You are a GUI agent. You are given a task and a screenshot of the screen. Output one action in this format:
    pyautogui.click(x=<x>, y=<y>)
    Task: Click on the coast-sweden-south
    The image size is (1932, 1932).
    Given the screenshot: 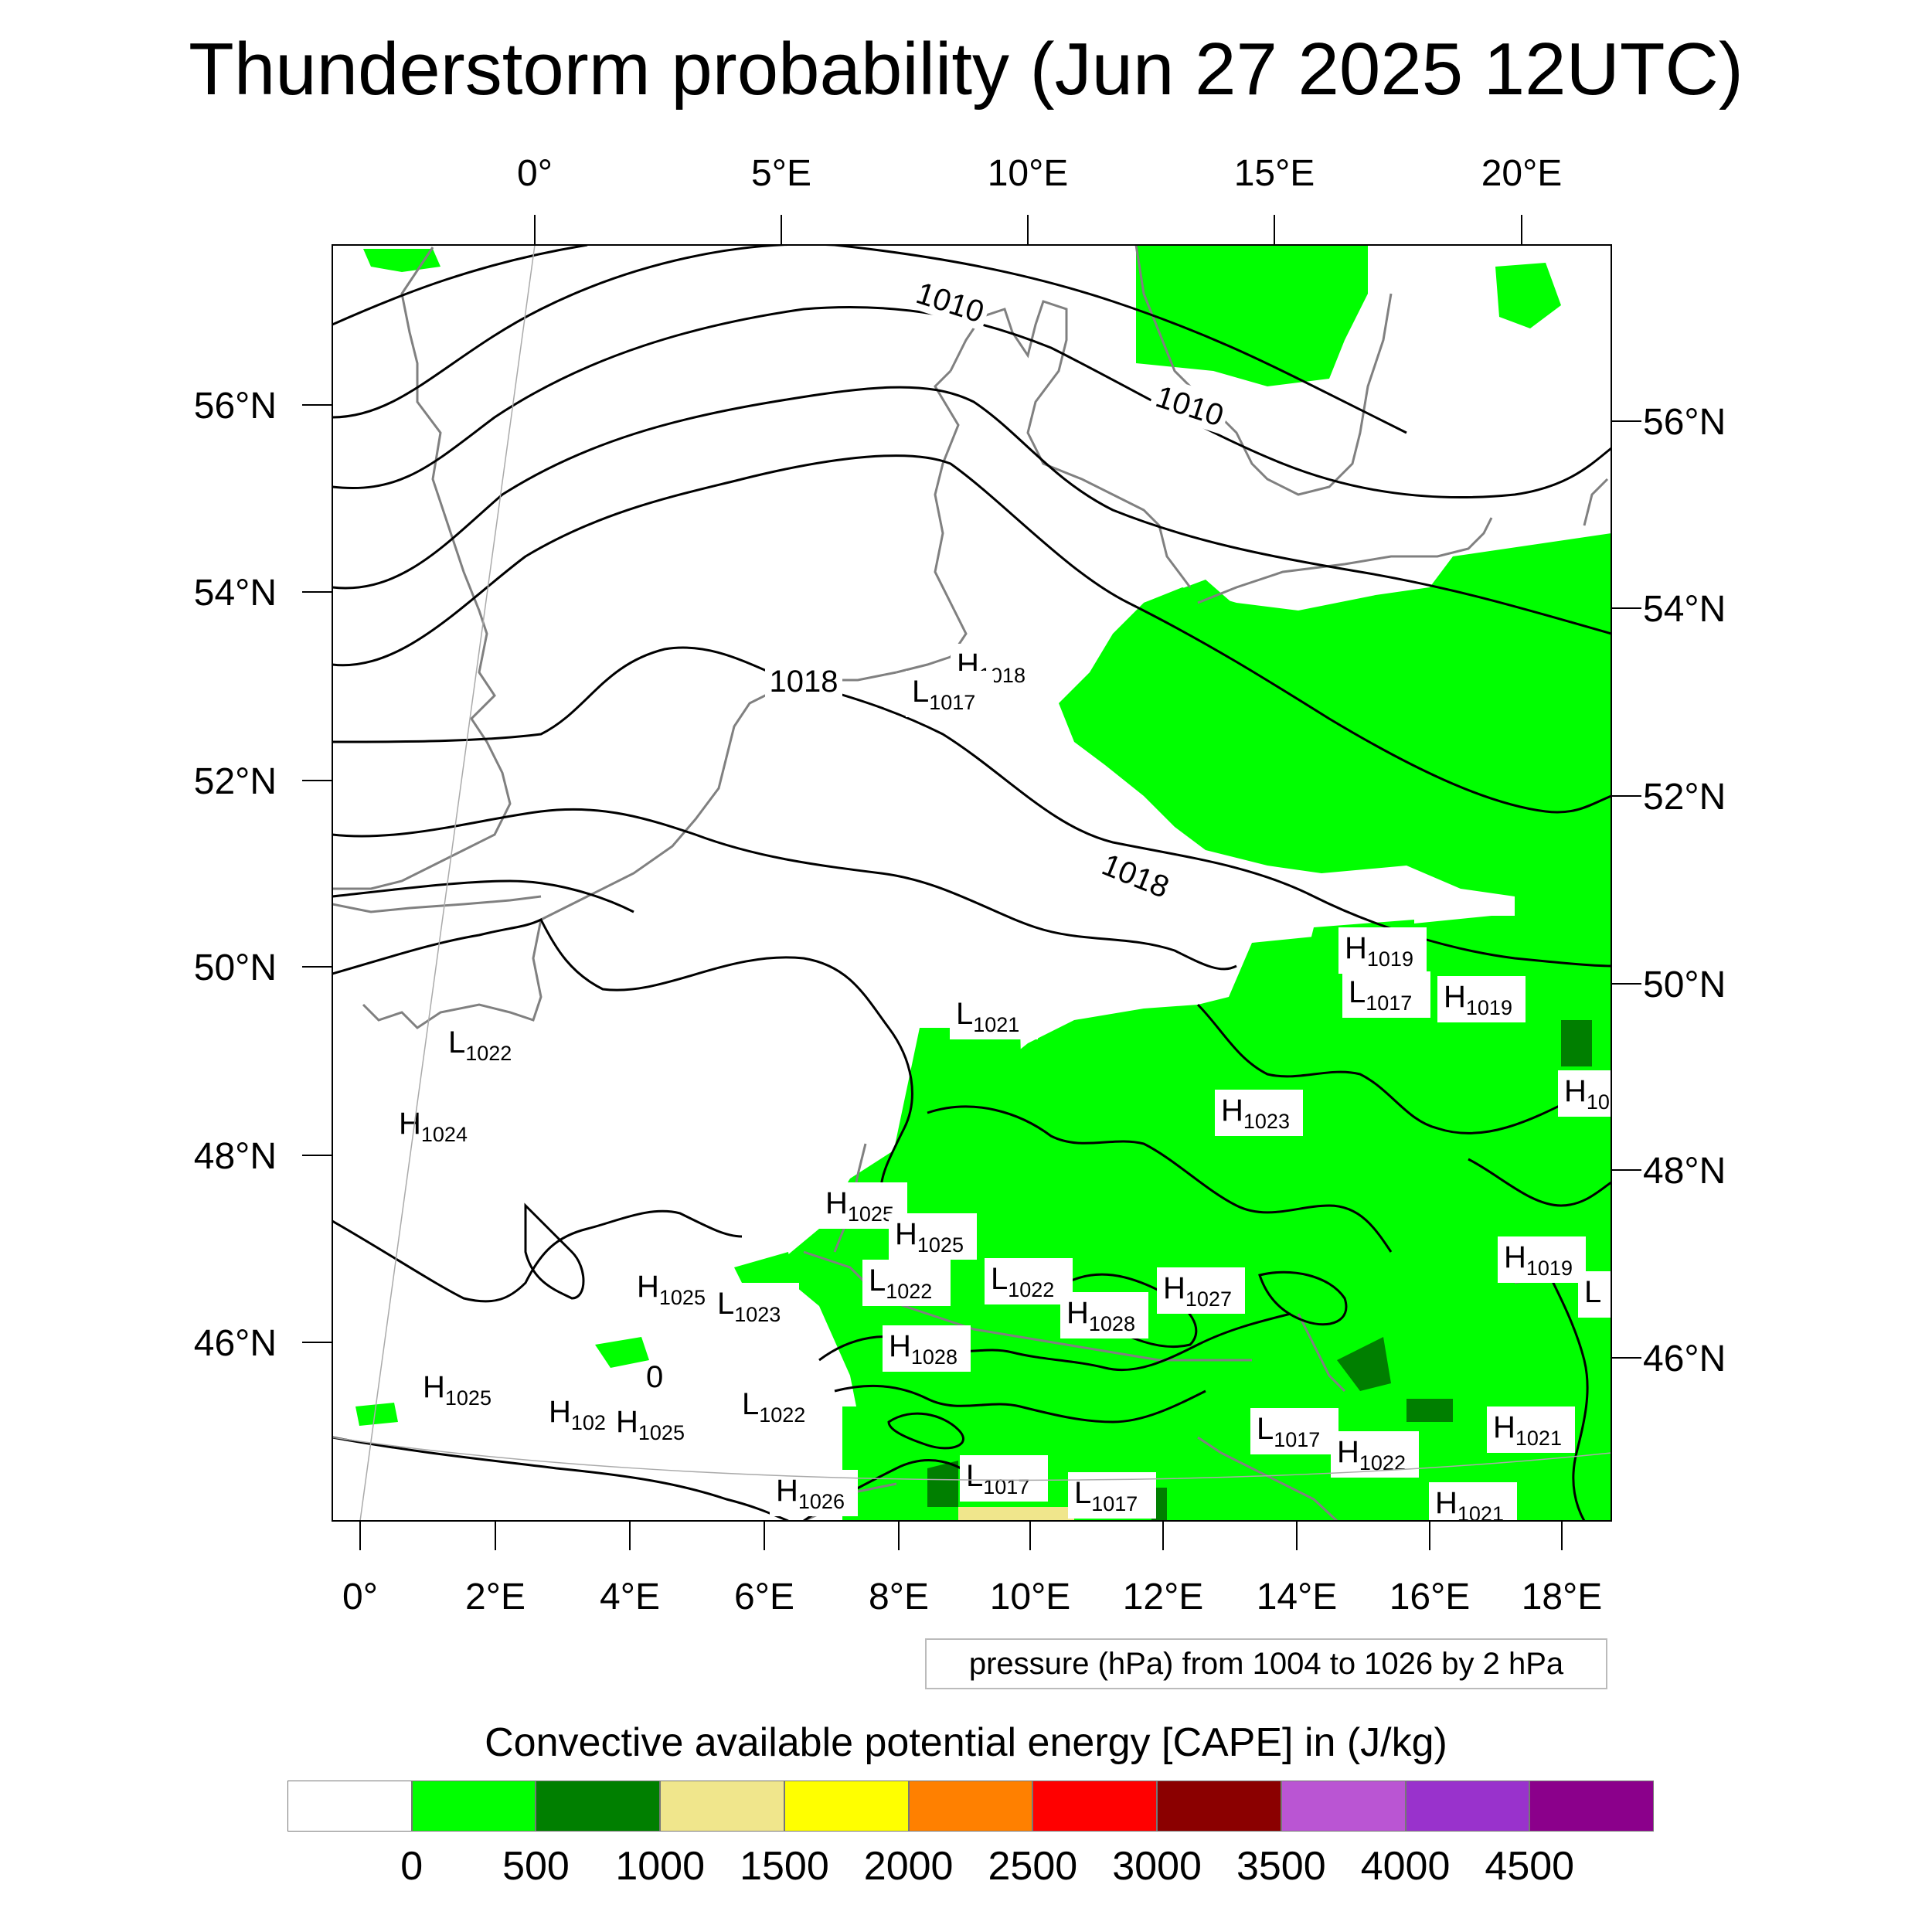 What is the action you would take?
    pyautogui.click(x=1263, y=371)
    